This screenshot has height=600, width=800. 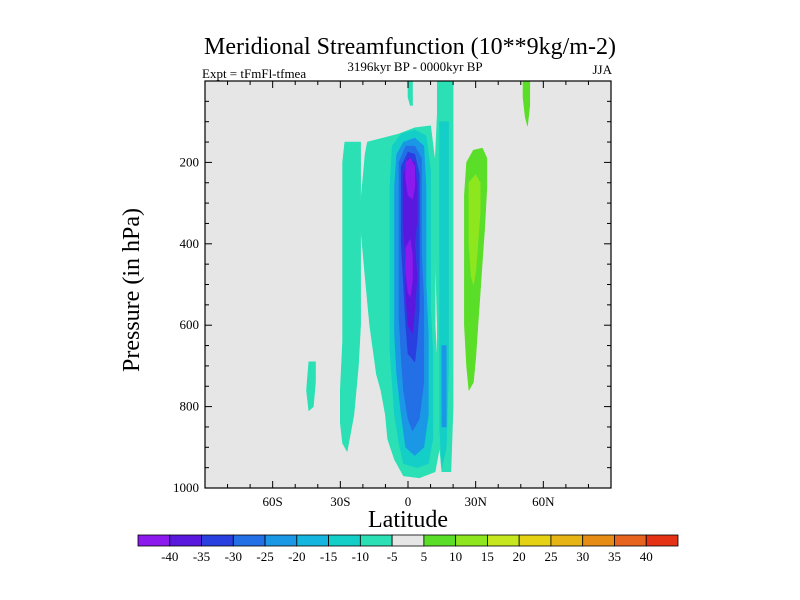 I want to click on colorbar-label: 20, so click(x=519, y=556).